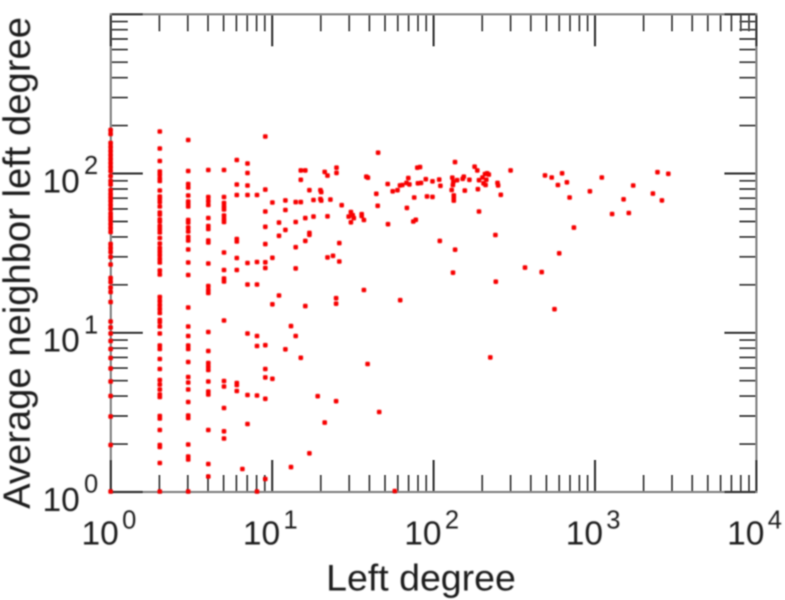  Describe the element at coordinates (613, 520) in the screenshot. I see `svg-text: 3` at that location.